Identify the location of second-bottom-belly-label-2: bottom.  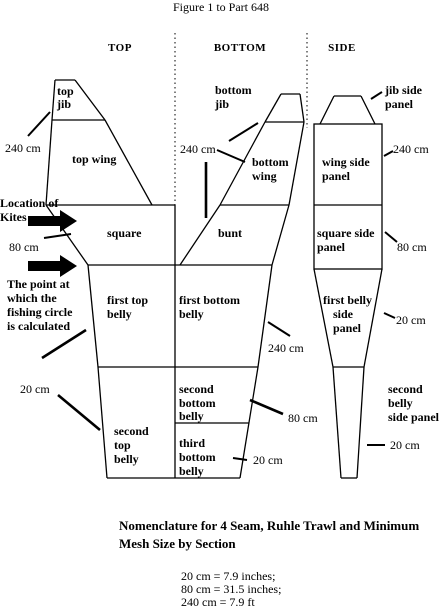
(197, 403).